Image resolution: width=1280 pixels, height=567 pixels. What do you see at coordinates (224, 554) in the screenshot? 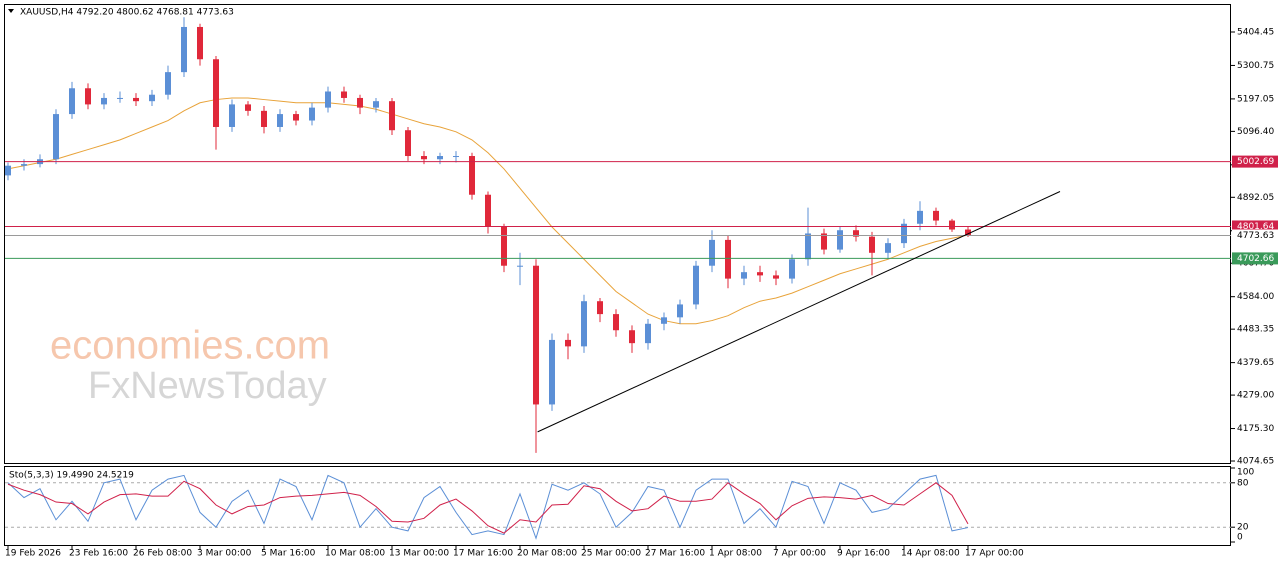
I see `x-tick-label: 3 Mar 00:00` at bounding box center [224, 554].